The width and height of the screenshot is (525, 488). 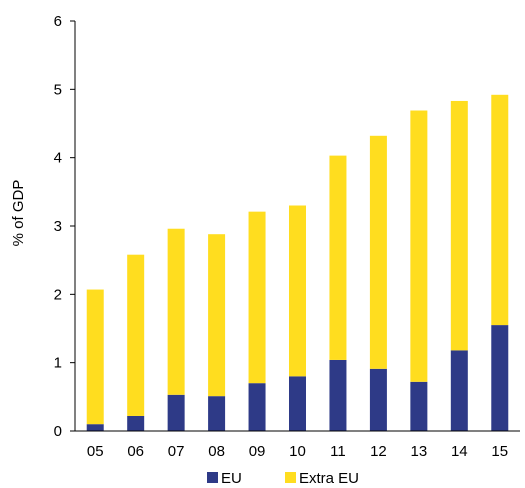 I want to click on y-axis: 0 1 2 3 4 5 6, so click(x=65, y=226).